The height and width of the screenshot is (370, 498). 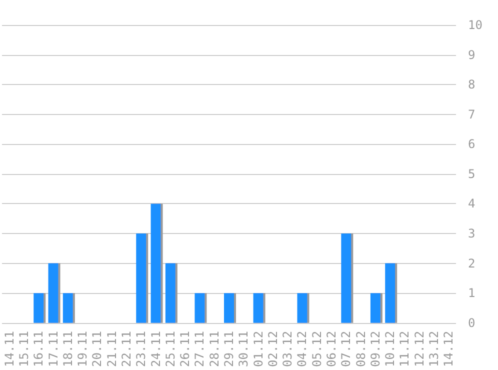 I want to click on x-tick-label: 20.11, so click(x=97, y=348).